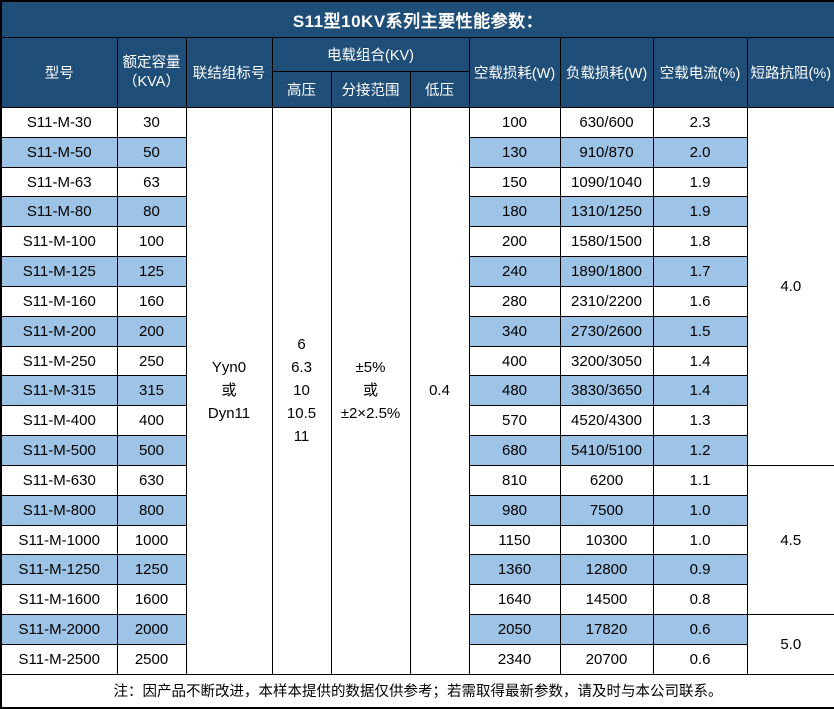  I want to click on load-loss-cell-text: 12800, so click(606, 570).